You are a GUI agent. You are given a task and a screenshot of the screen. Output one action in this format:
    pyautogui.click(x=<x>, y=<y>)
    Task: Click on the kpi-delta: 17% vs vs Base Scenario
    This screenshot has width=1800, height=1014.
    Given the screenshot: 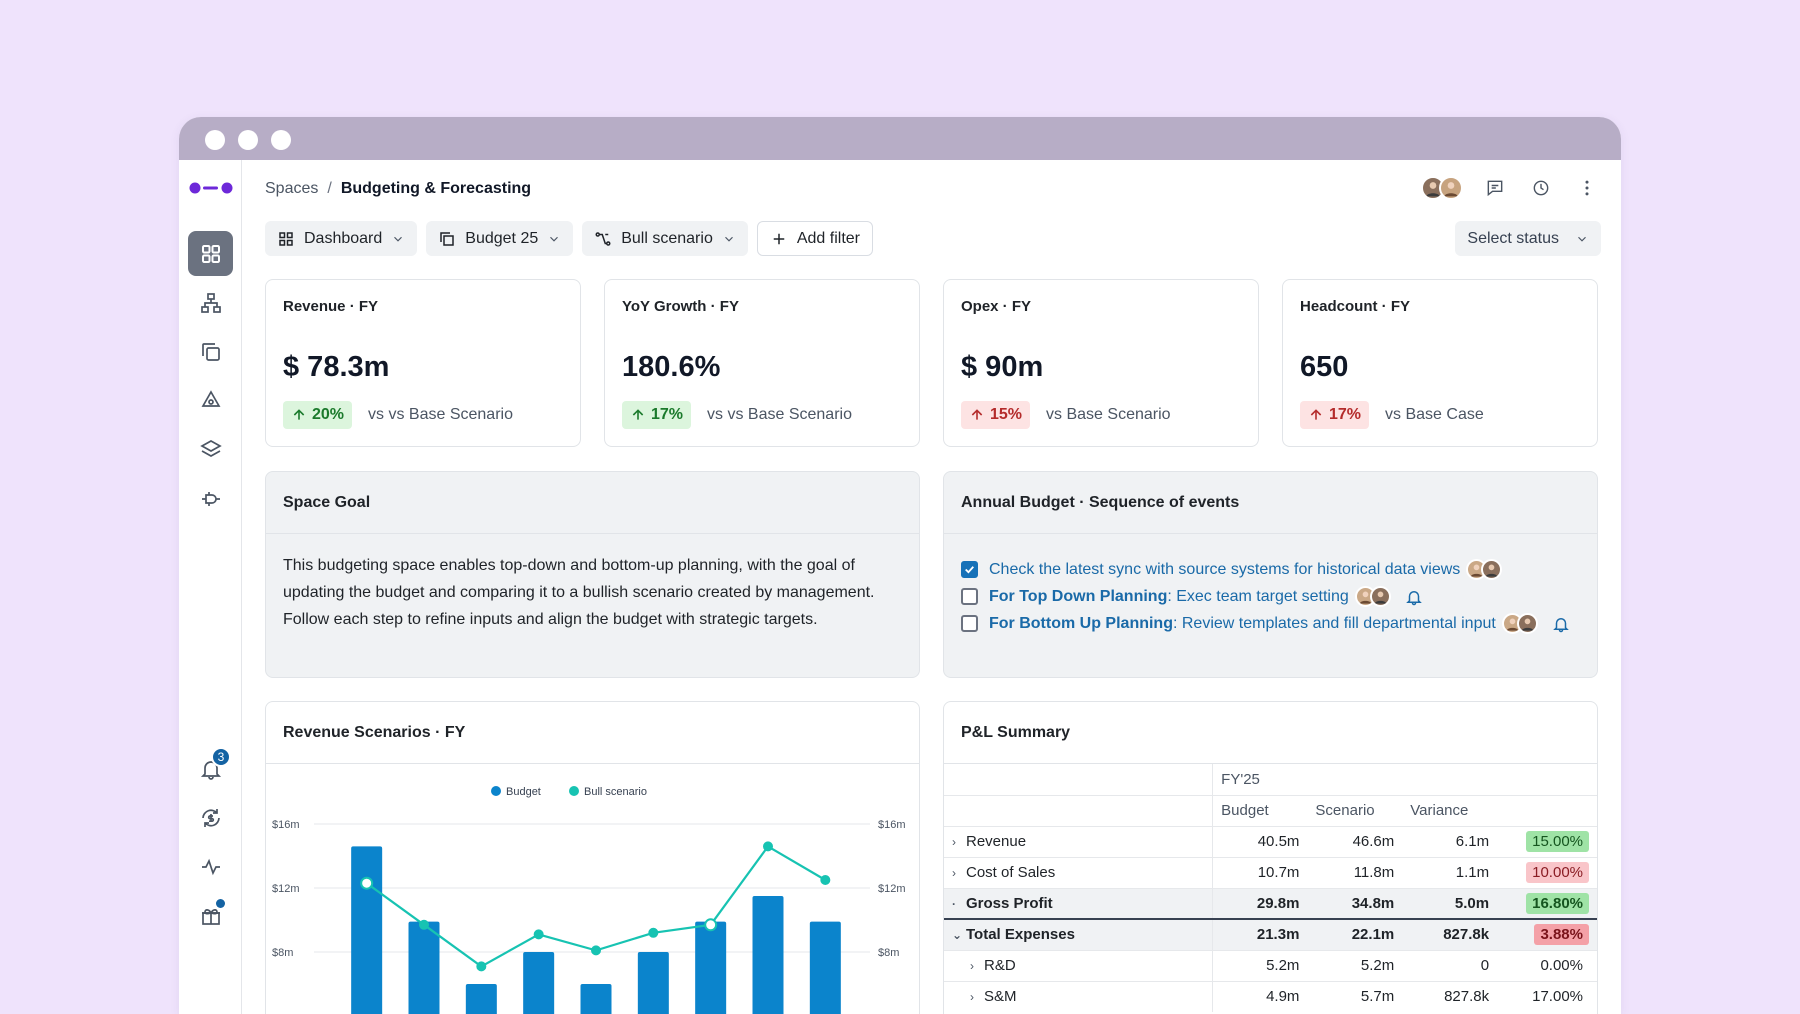 What is the action you would take?
    pyautogui.click(x=737, y=415)
    